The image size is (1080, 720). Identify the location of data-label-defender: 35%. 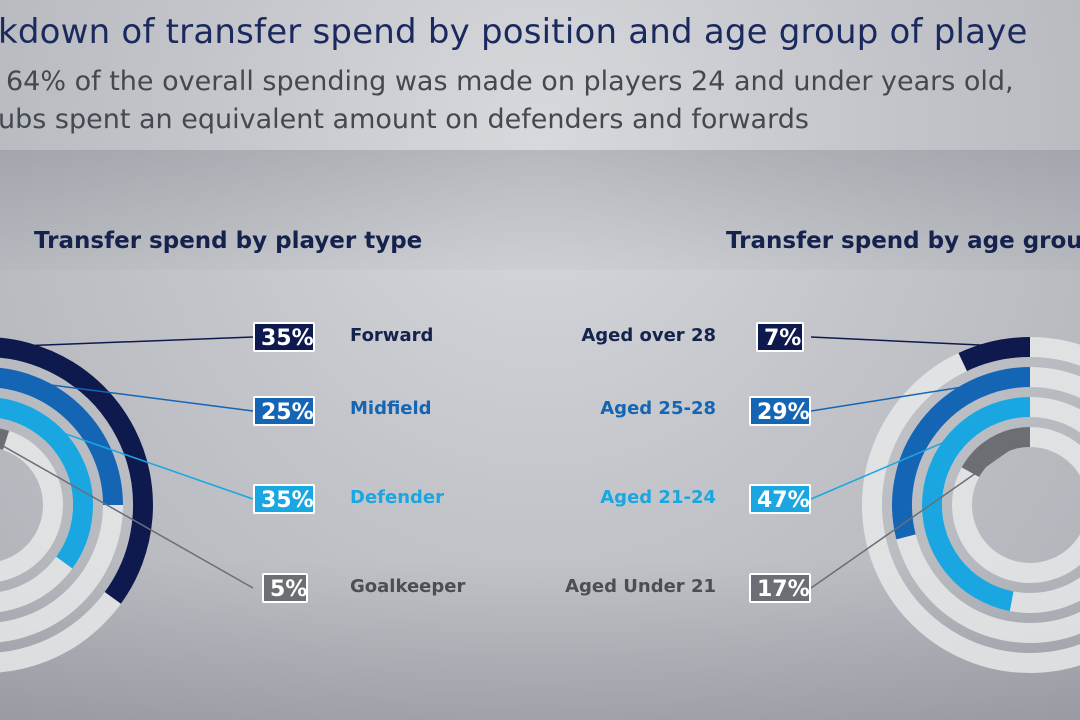
(284, 499).